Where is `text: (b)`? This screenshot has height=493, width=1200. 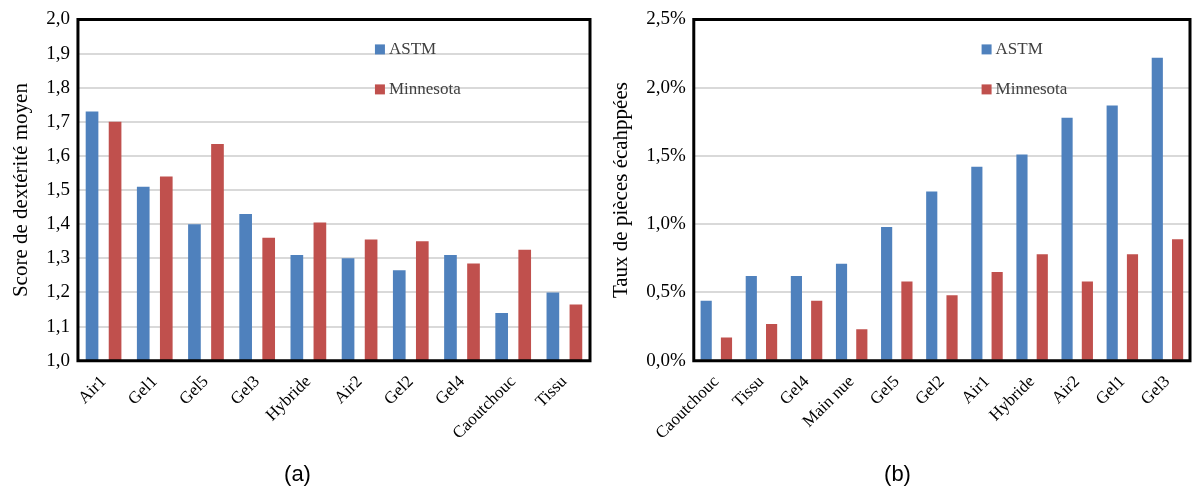 text: (b) is located at coordinates (897, 473).